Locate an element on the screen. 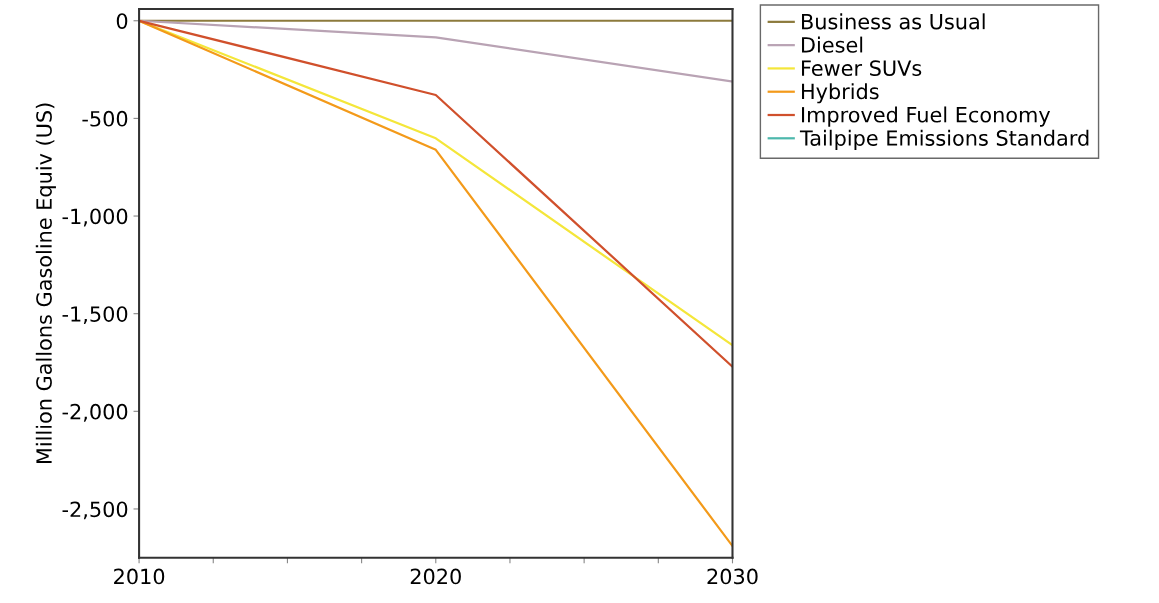 The width and height of the screenshot is (1159, 603). legend-label: Business as Usual is located at coordinates (893, 21).